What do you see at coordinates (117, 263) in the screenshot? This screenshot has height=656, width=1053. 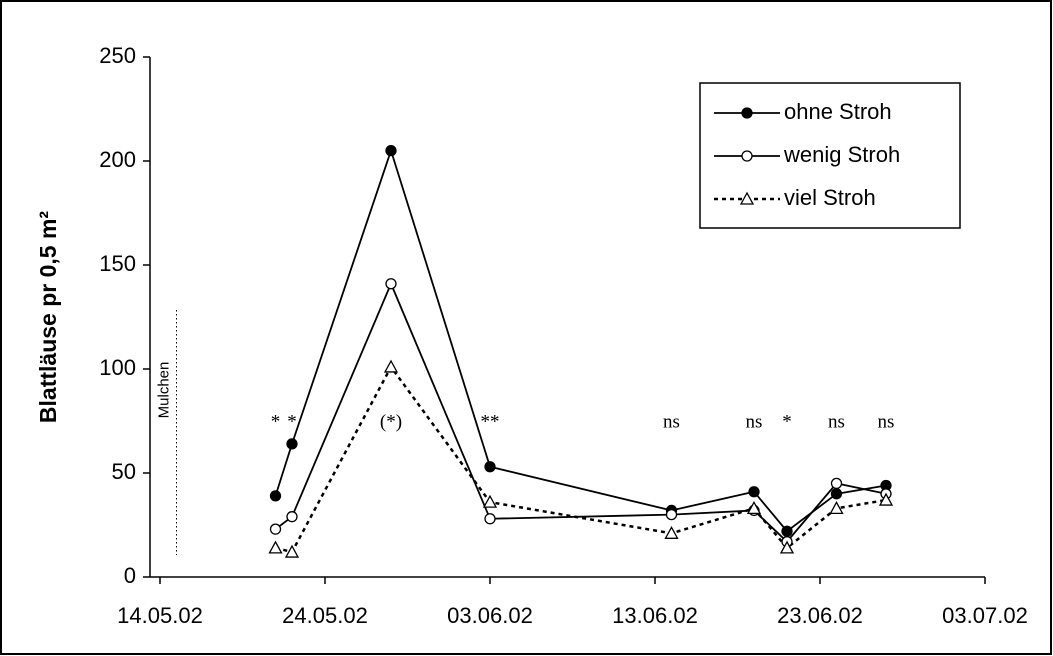 I see `y-tick-label: 150` at bounding box center [117, 263].